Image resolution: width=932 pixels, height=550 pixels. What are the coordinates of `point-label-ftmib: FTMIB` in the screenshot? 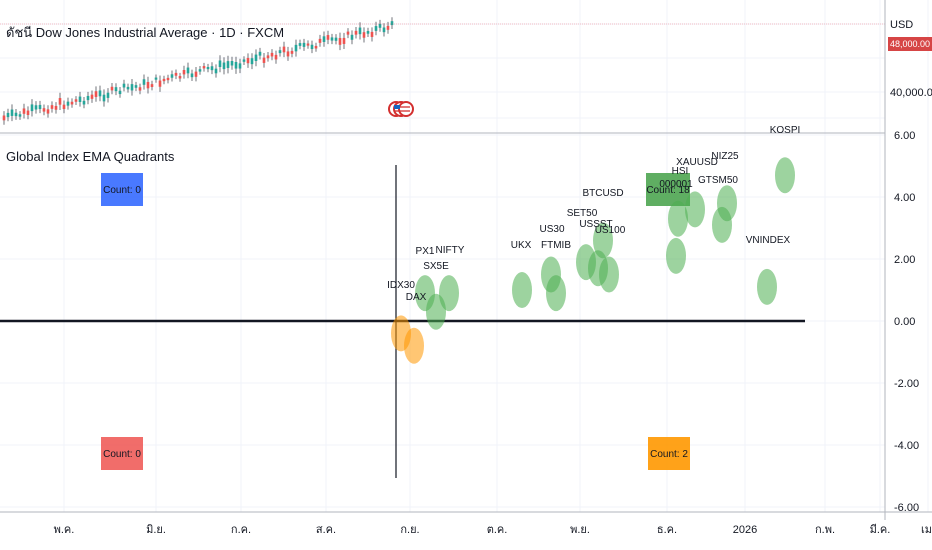 It's located at (556, 245).